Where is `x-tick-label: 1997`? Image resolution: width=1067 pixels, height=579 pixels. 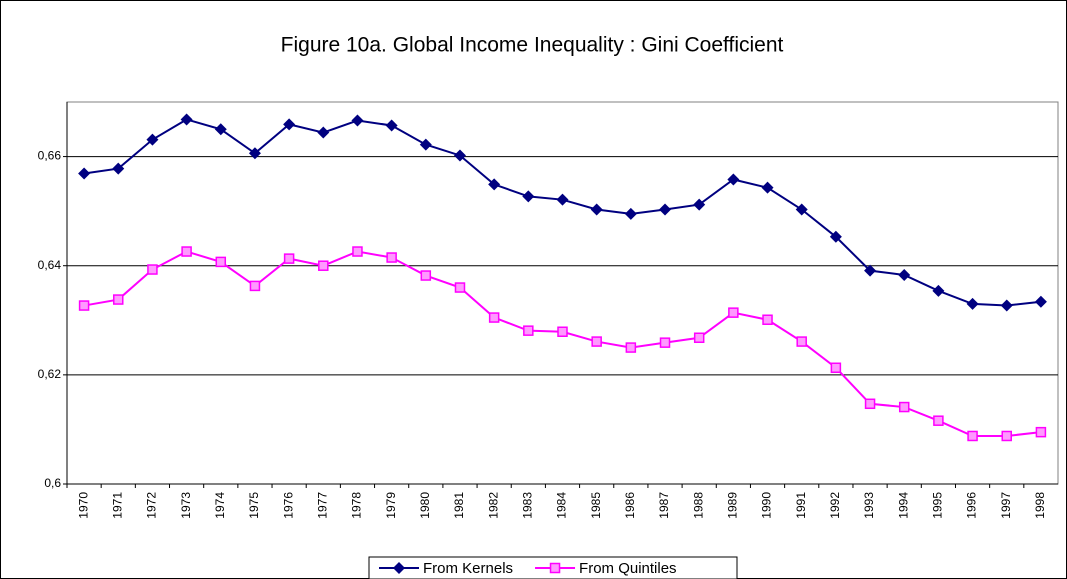
x-tick-label: 1997 is located at coordinates (1006, 505).